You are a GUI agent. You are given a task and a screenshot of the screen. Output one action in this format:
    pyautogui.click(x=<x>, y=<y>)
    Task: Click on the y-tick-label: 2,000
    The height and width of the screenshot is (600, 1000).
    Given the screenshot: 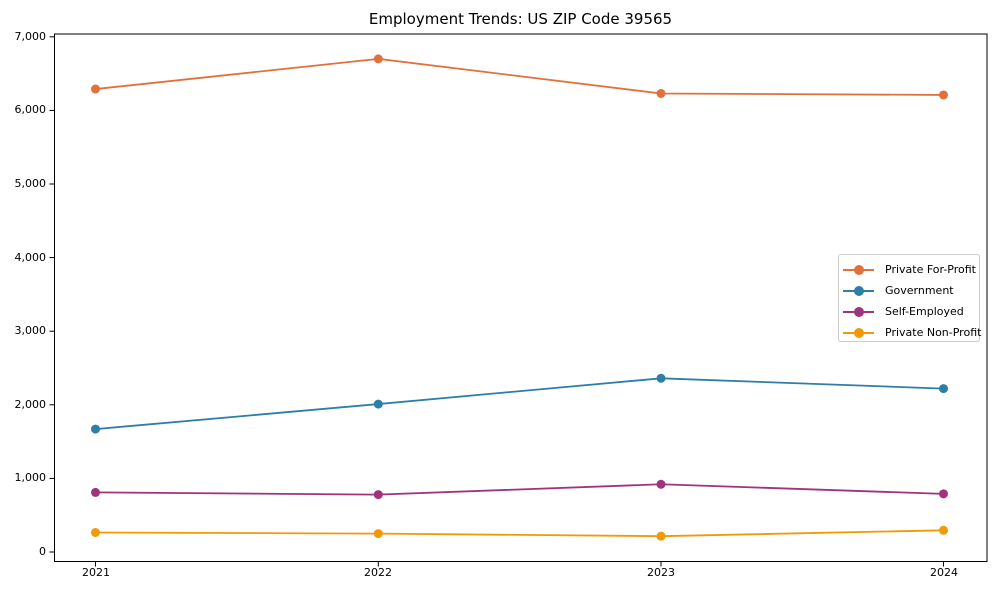 What is the action you would take?
    pyautogui.click(x=30, y=404)
    